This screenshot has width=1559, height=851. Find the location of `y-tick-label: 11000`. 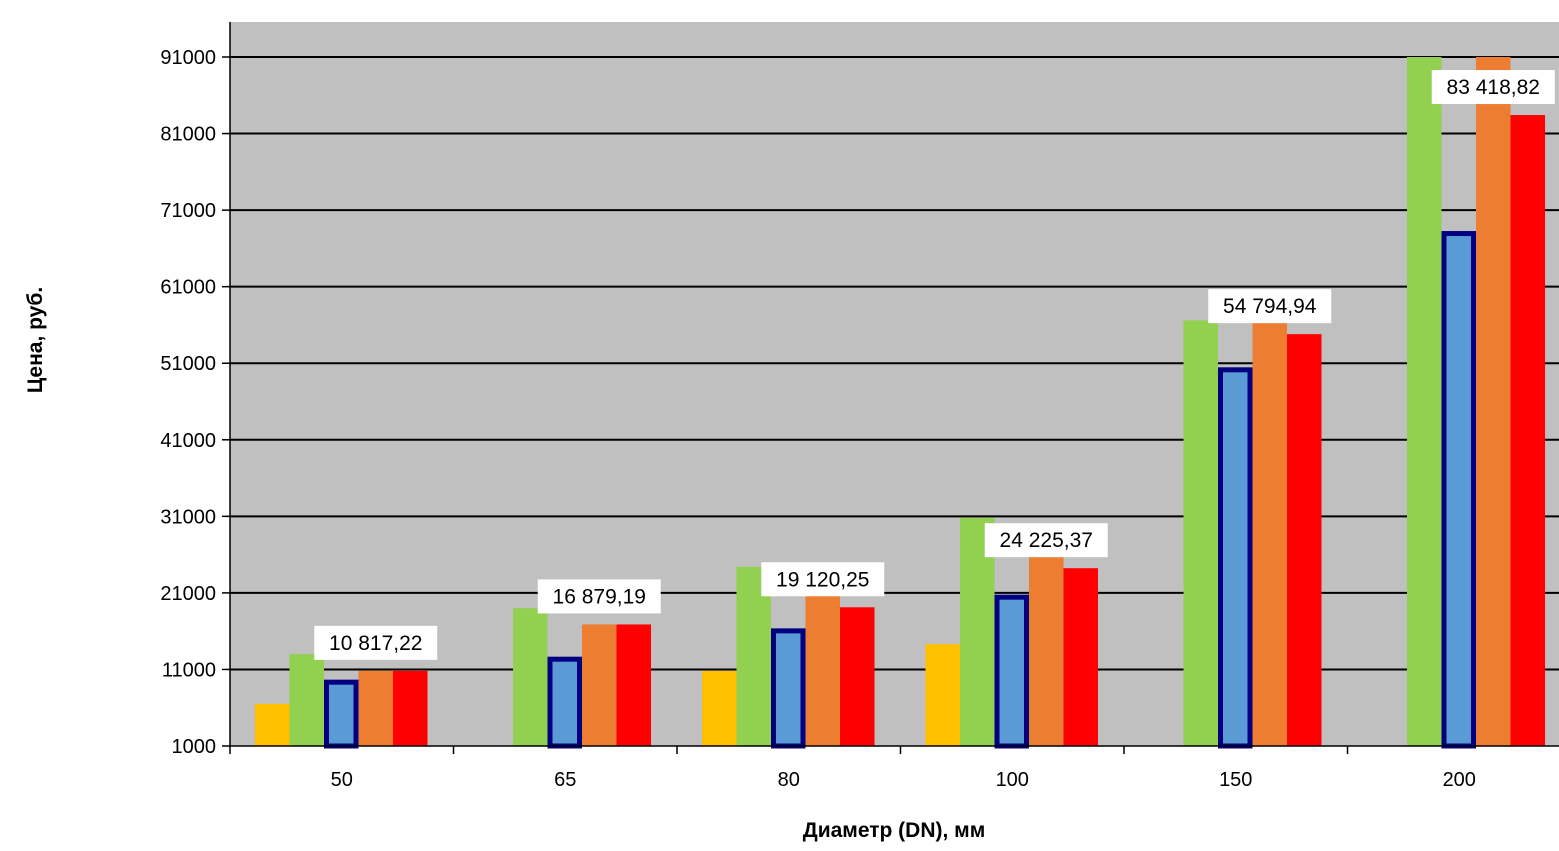

y-tick-label: 11000 is located at coordinates (189, 670).